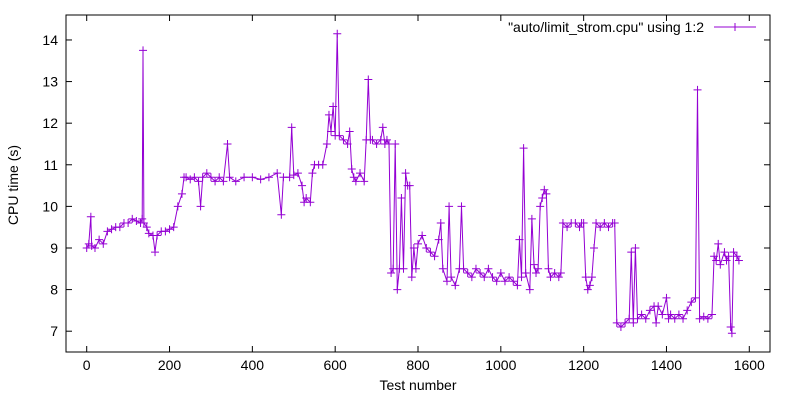 The image size is (800, 400). What do you see at coordinates (417, 385) in the screenshot?
I see `x-axis-label: Test number` at bounding box center [417, 385].